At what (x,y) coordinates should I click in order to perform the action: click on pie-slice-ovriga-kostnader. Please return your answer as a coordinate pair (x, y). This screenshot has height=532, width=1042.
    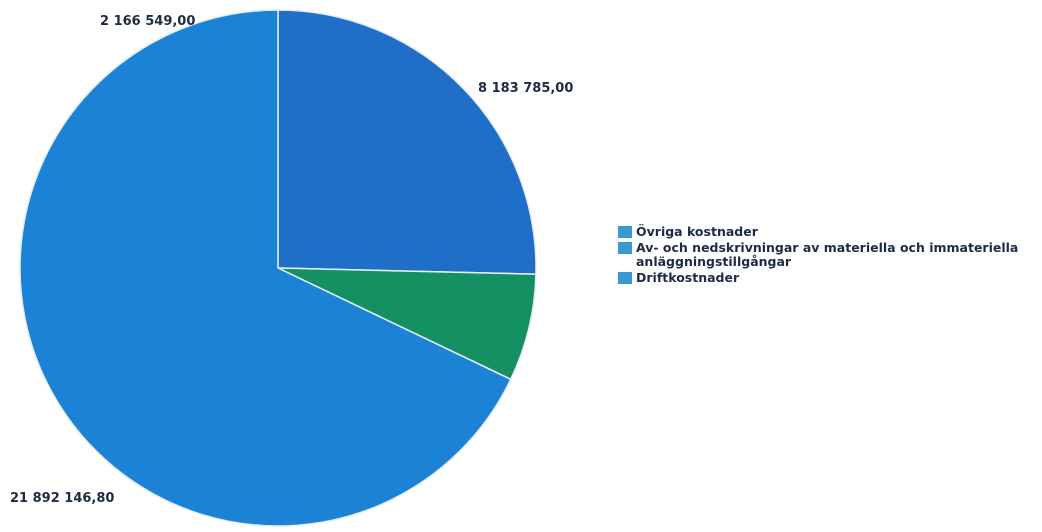
    Looking at the image, I should click on (407, 142).